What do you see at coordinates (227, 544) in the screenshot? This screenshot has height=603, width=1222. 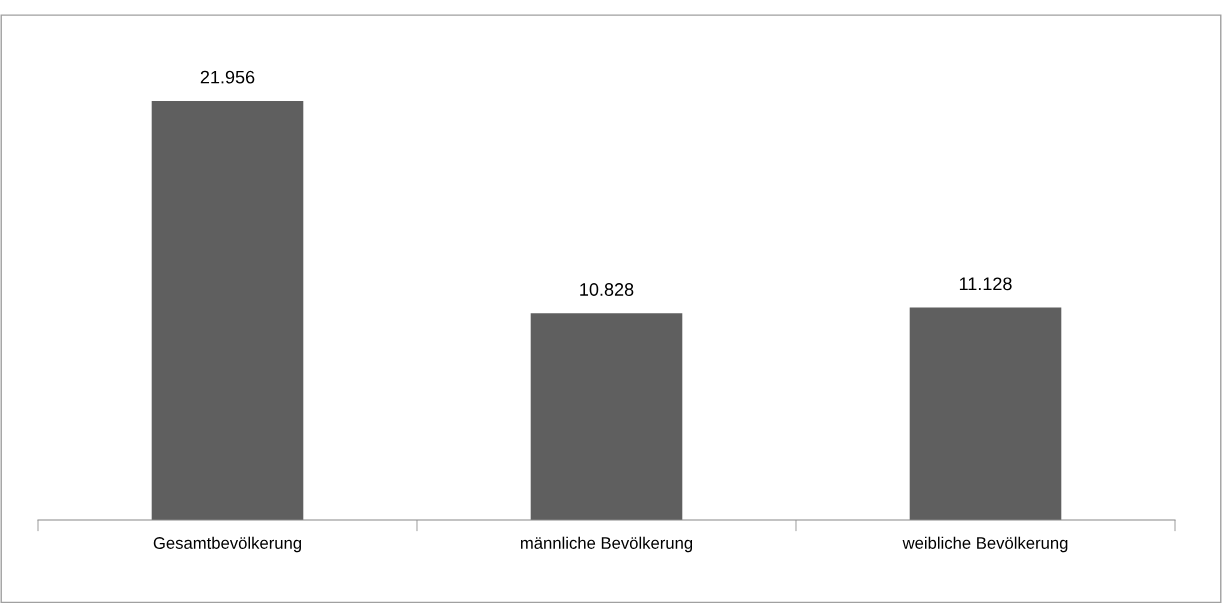 I see `x-tick-label: Gesamtbevölkerung` at bounding box center [227, 544].